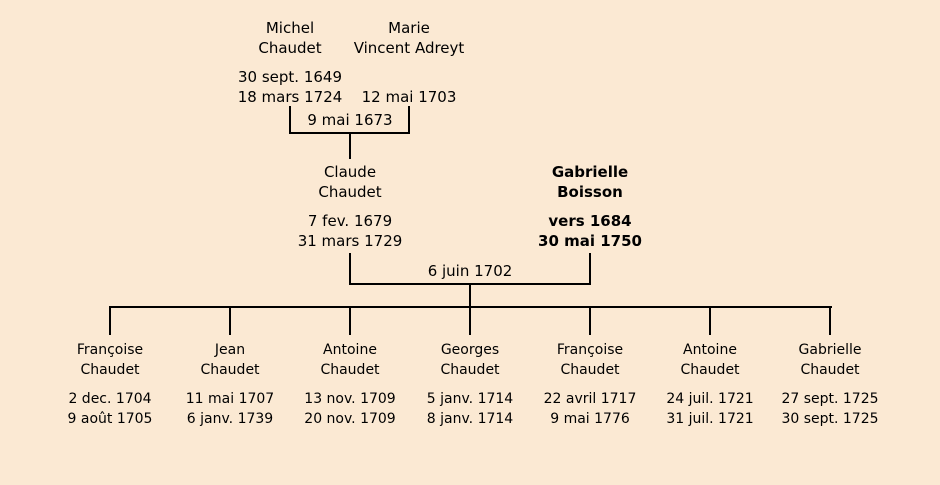 The width and height of the screenshot is (940, 485). I want to click on person-first-name: Jean, so click(230, 350).